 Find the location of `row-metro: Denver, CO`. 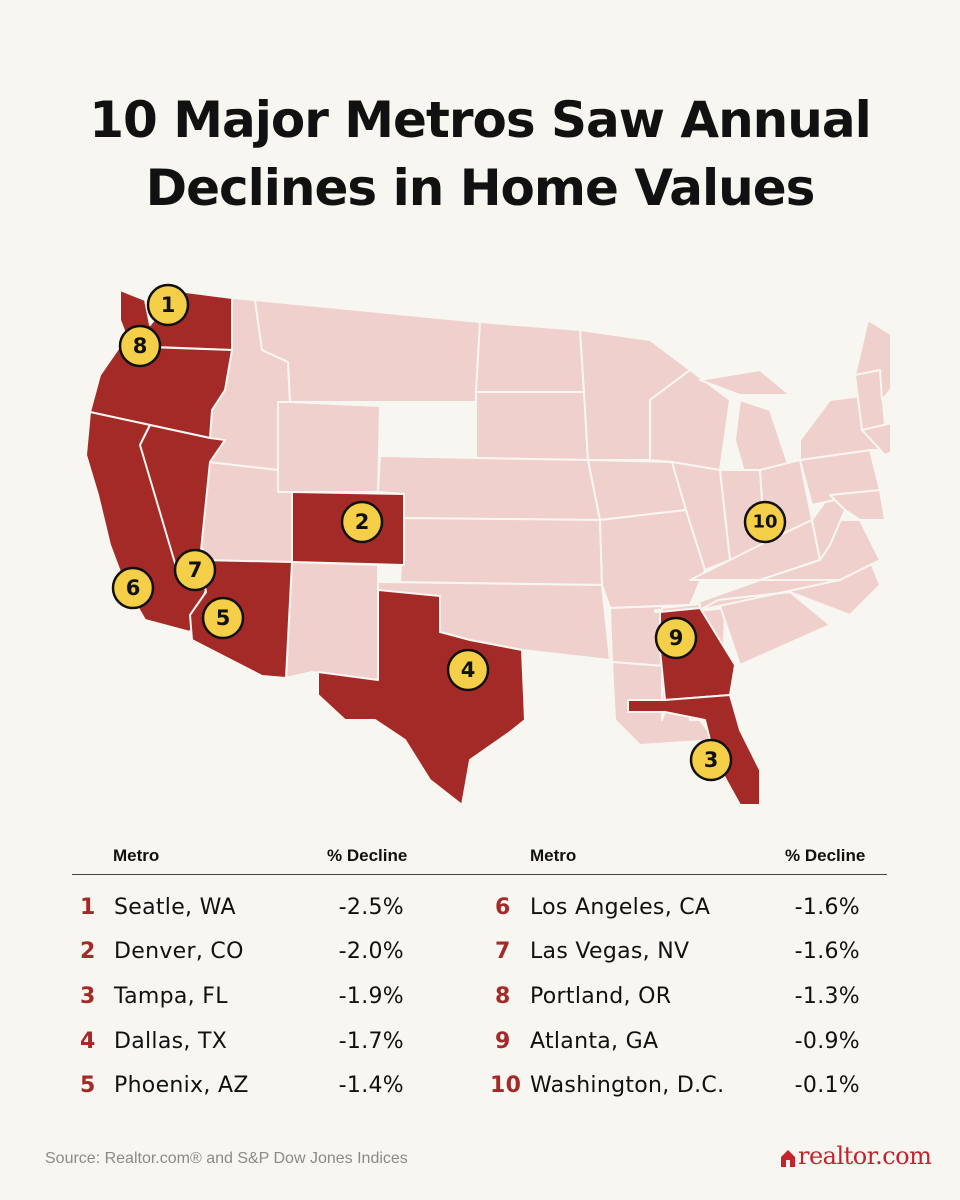

row-metro: Denver, CO is located at coordinates (179, 951).